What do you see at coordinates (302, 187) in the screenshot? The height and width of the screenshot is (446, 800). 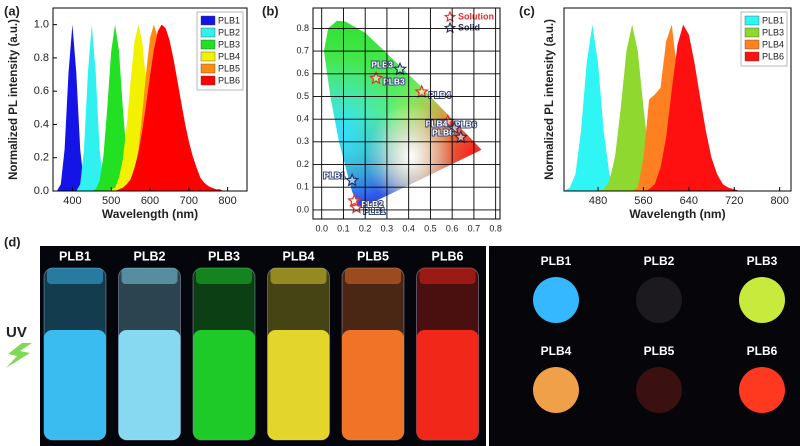 I see `y-tick-label: 0.1` at bounding box center [302, 187].